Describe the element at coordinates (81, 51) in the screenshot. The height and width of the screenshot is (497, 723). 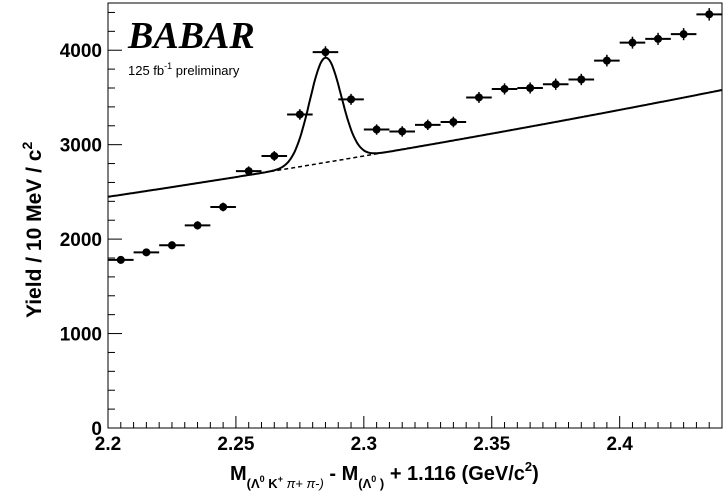
I see `y-tick-label: 4000` at that location.